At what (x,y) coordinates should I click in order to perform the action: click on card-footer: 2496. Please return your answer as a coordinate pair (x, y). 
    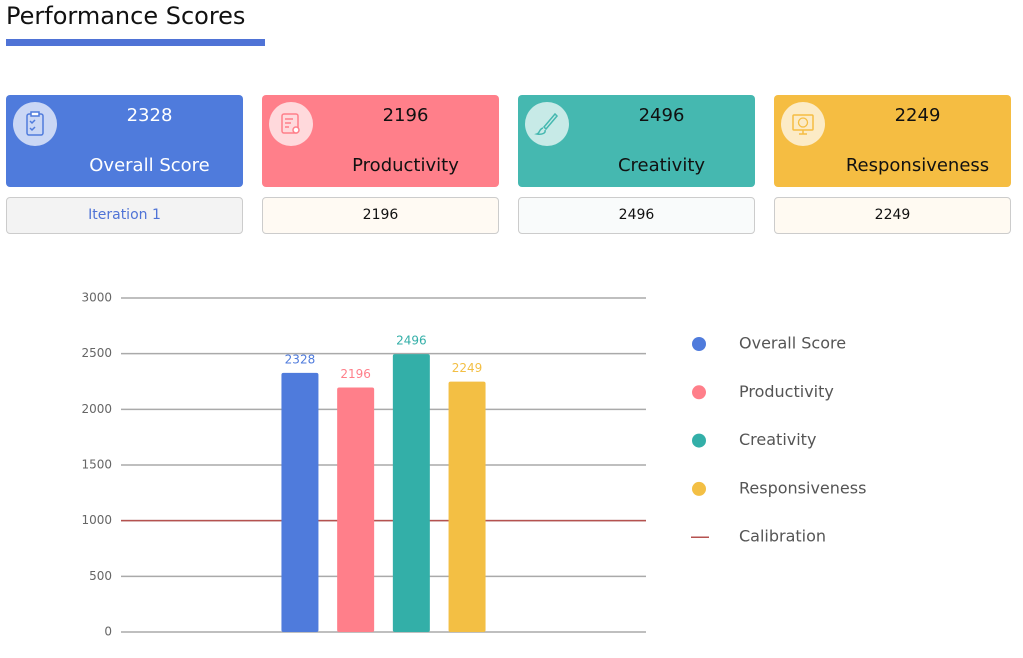
    Looking at the image, I should click on (636, 215).